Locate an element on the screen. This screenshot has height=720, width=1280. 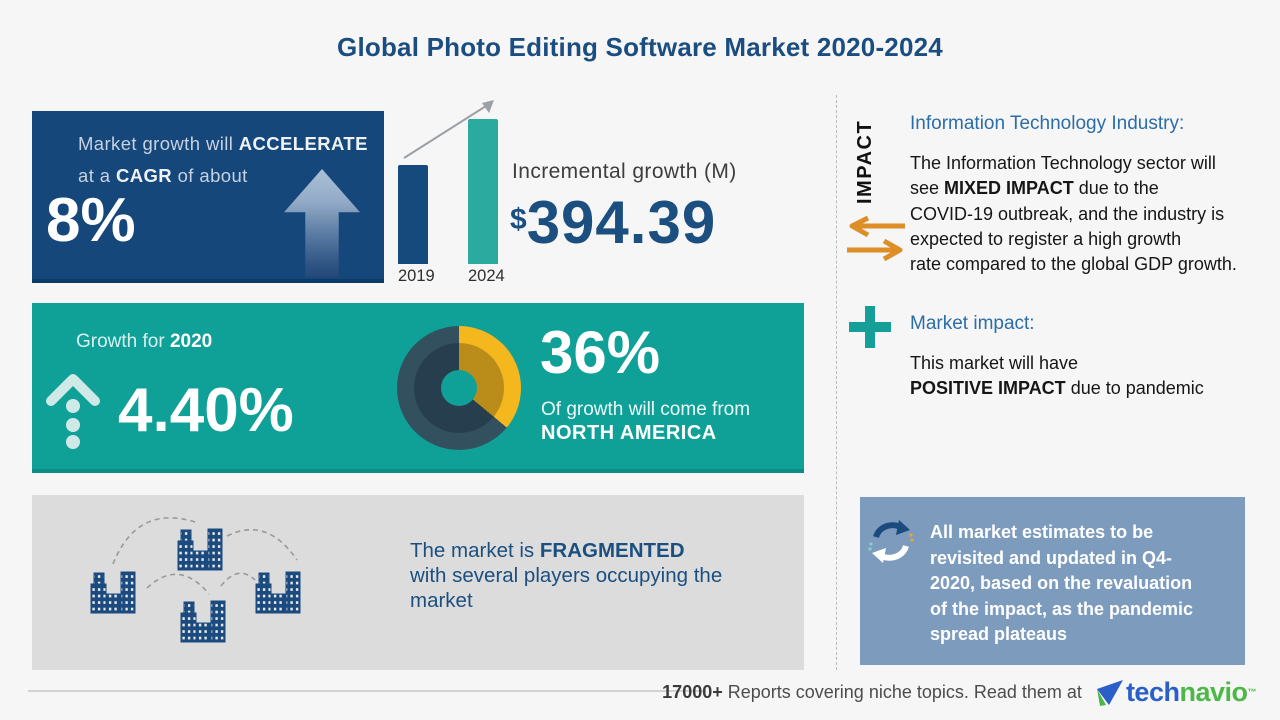
up-arrow-icon is located at coordinates (322, 223).